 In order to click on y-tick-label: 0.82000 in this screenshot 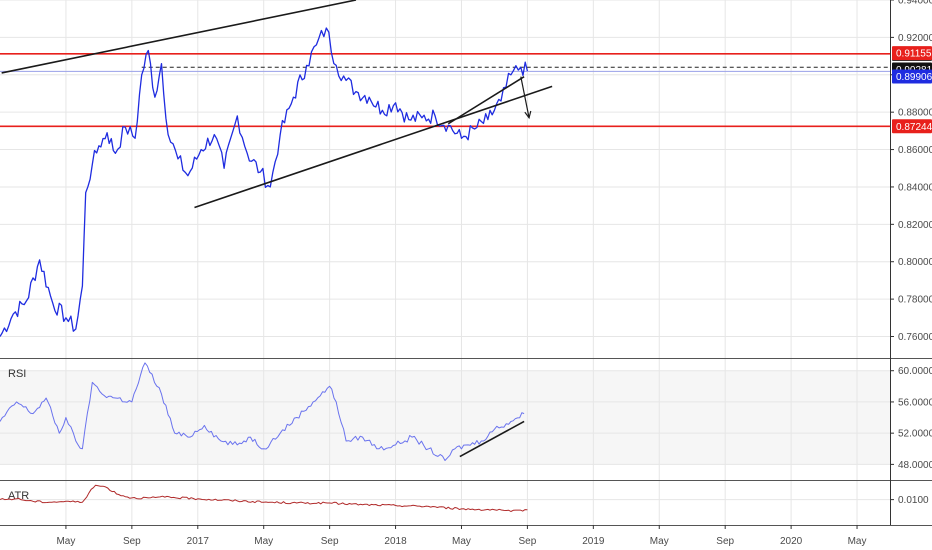, I will do `click(915, 225)`.